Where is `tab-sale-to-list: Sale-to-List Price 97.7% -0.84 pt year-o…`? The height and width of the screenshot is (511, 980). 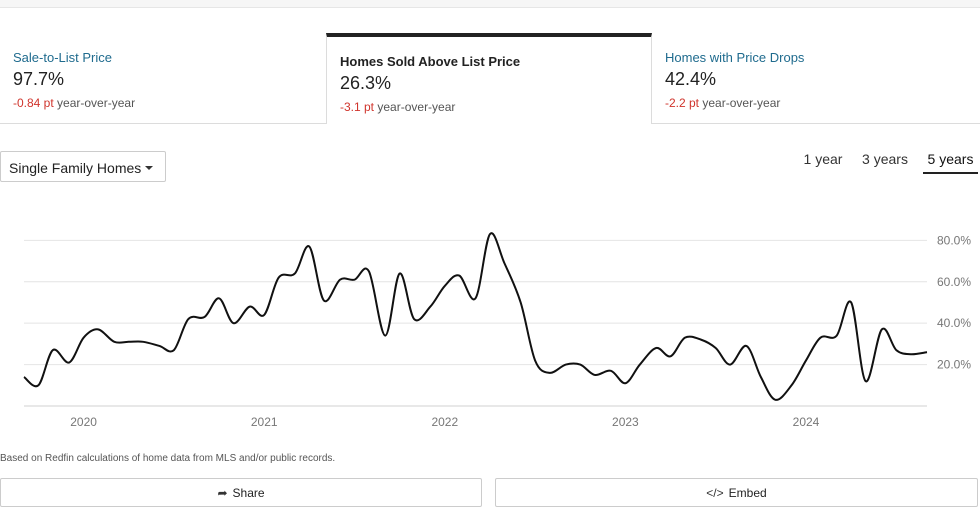
tab-sale-to-list: Sale-to-List Price 97.7% -0.84 pt year-o… is located at coordinates (163, 78).